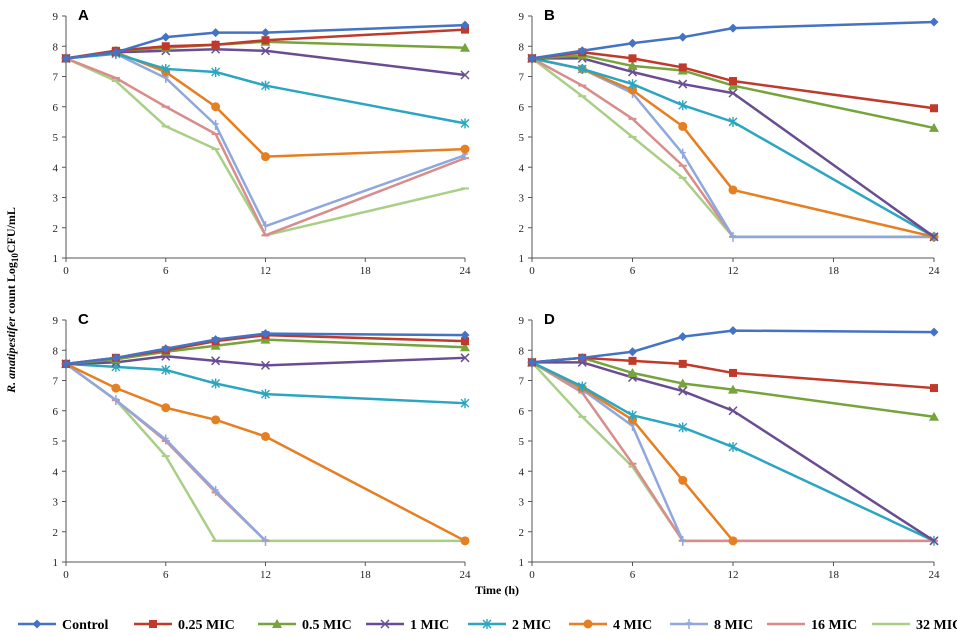 The width and height of the screenshot is (957, 635). I want to click on legend-label: 0.5 MIC, so click(327, 625).